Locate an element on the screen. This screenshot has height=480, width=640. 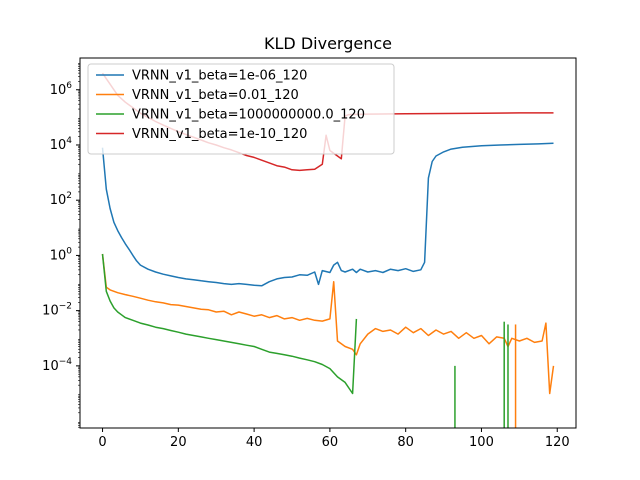
x-tick-label: 60 is located at coordinates (330, 442).